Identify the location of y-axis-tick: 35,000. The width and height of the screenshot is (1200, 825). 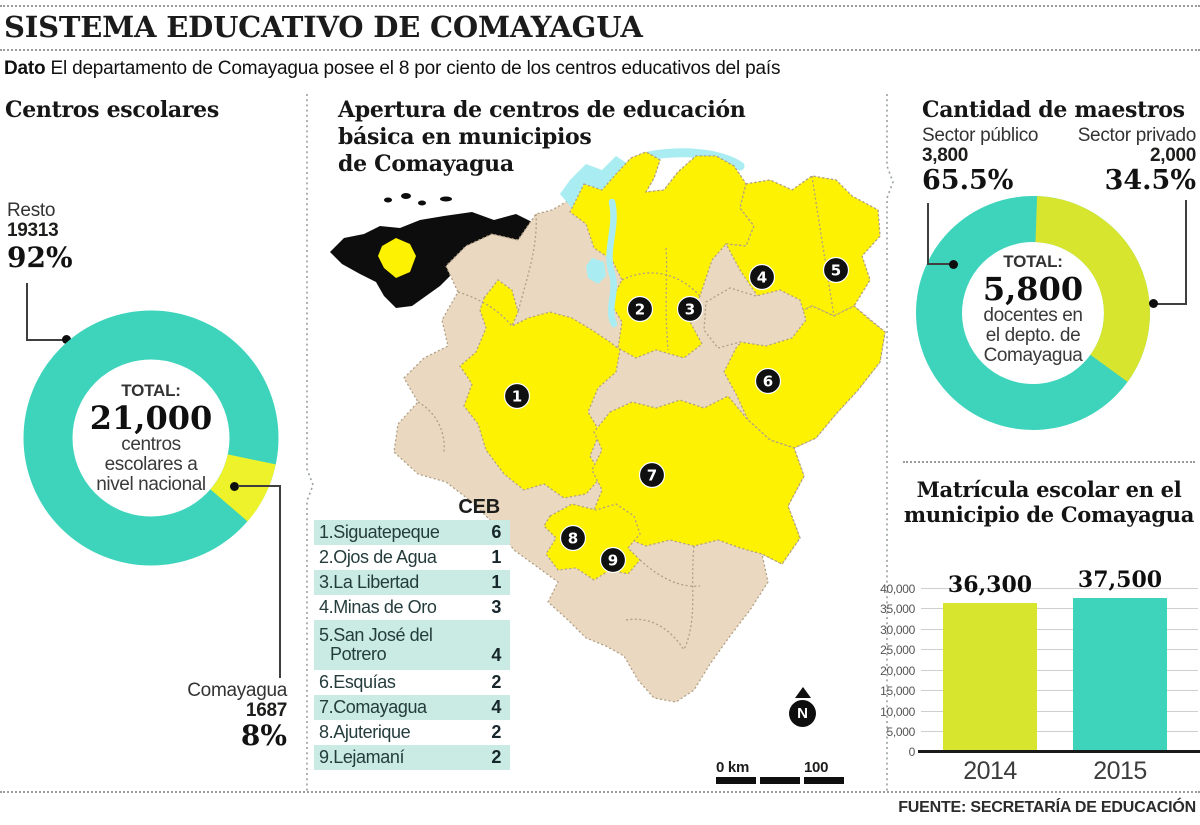
(897, 609).